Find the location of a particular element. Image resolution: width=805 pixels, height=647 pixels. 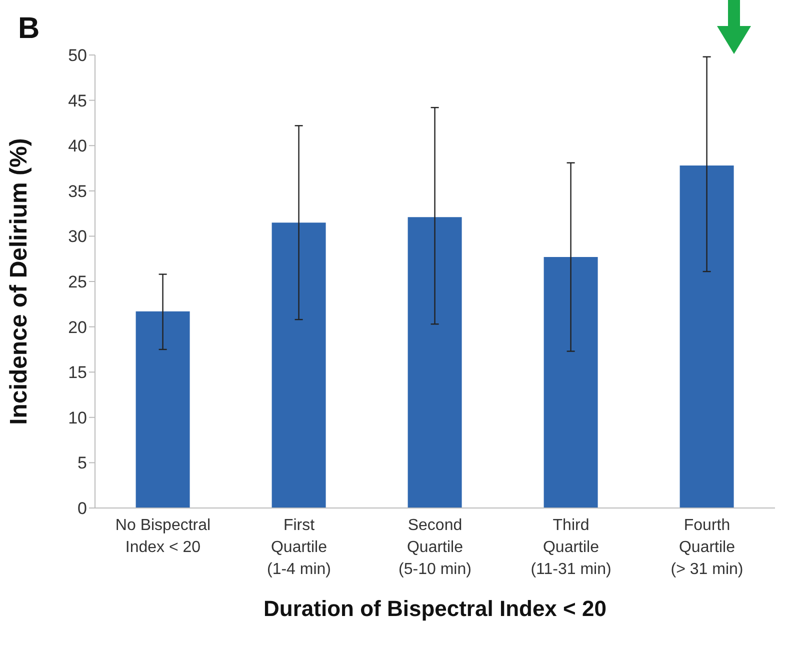

y-tick-label: 10 is located at coordinates (77, 418).